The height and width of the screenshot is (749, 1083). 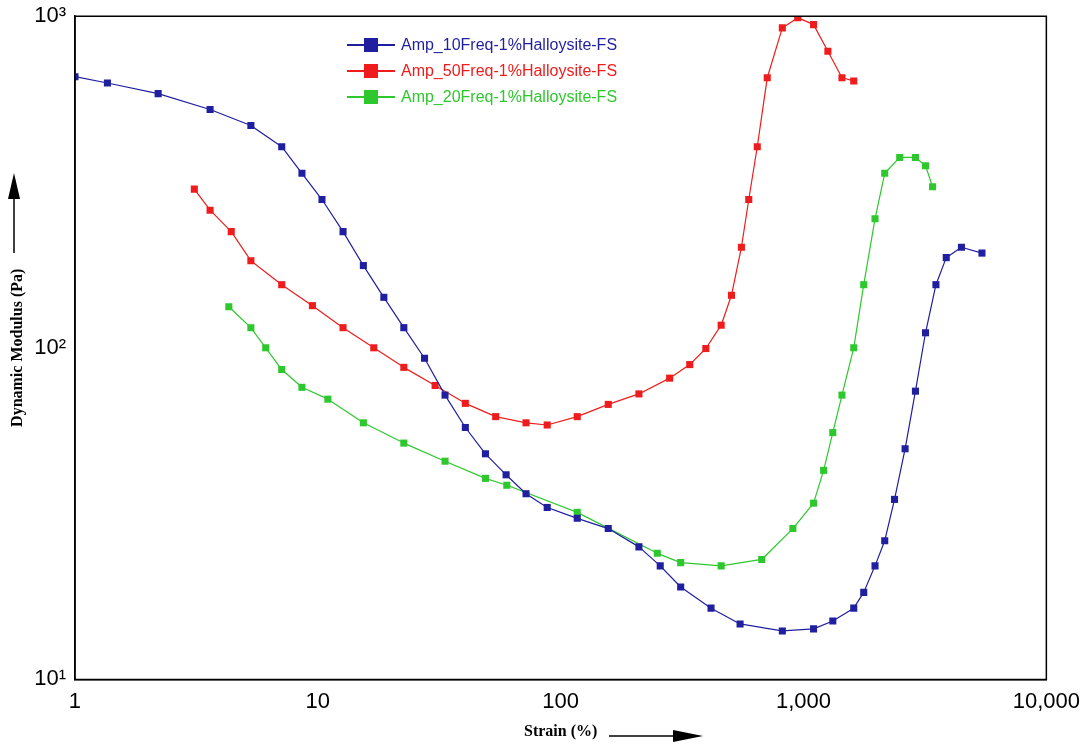 What do you see at coordinates (561, 730) in the screenshot?
I see `x-axis-title: Strain (%)` at bounding box center [561, 730].